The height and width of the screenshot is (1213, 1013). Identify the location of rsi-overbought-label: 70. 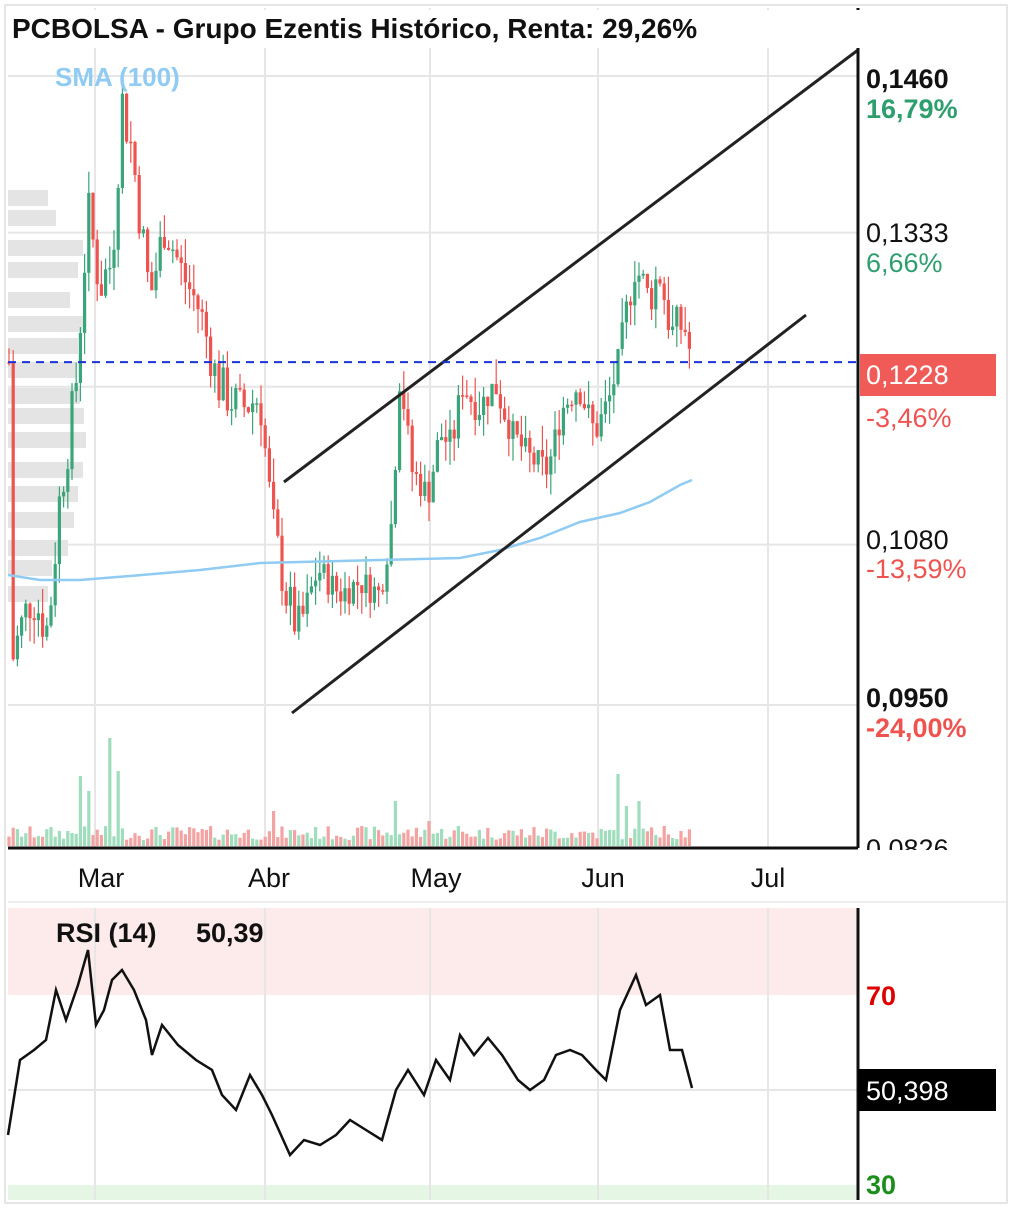
(881, 996).